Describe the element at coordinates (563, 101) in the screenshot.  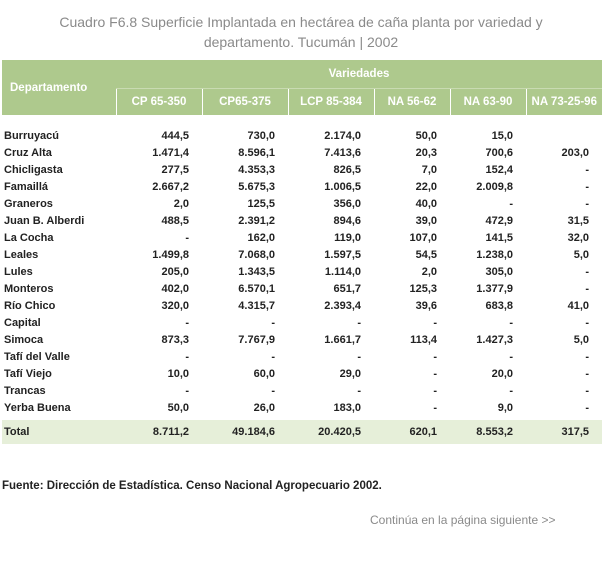
I see `column-header: NA 73-25-96` at that location.